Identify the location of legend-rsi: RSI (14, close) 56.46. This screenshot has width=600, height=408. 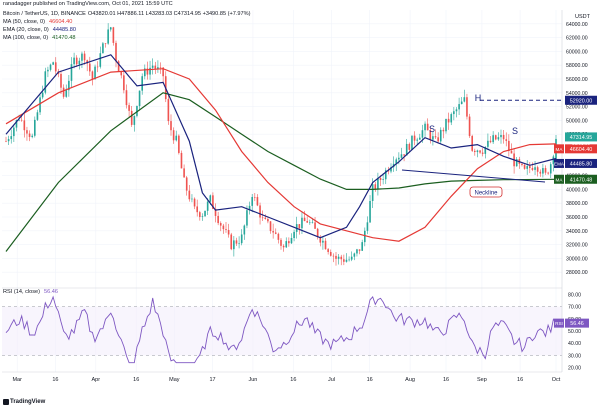
(31, 292).